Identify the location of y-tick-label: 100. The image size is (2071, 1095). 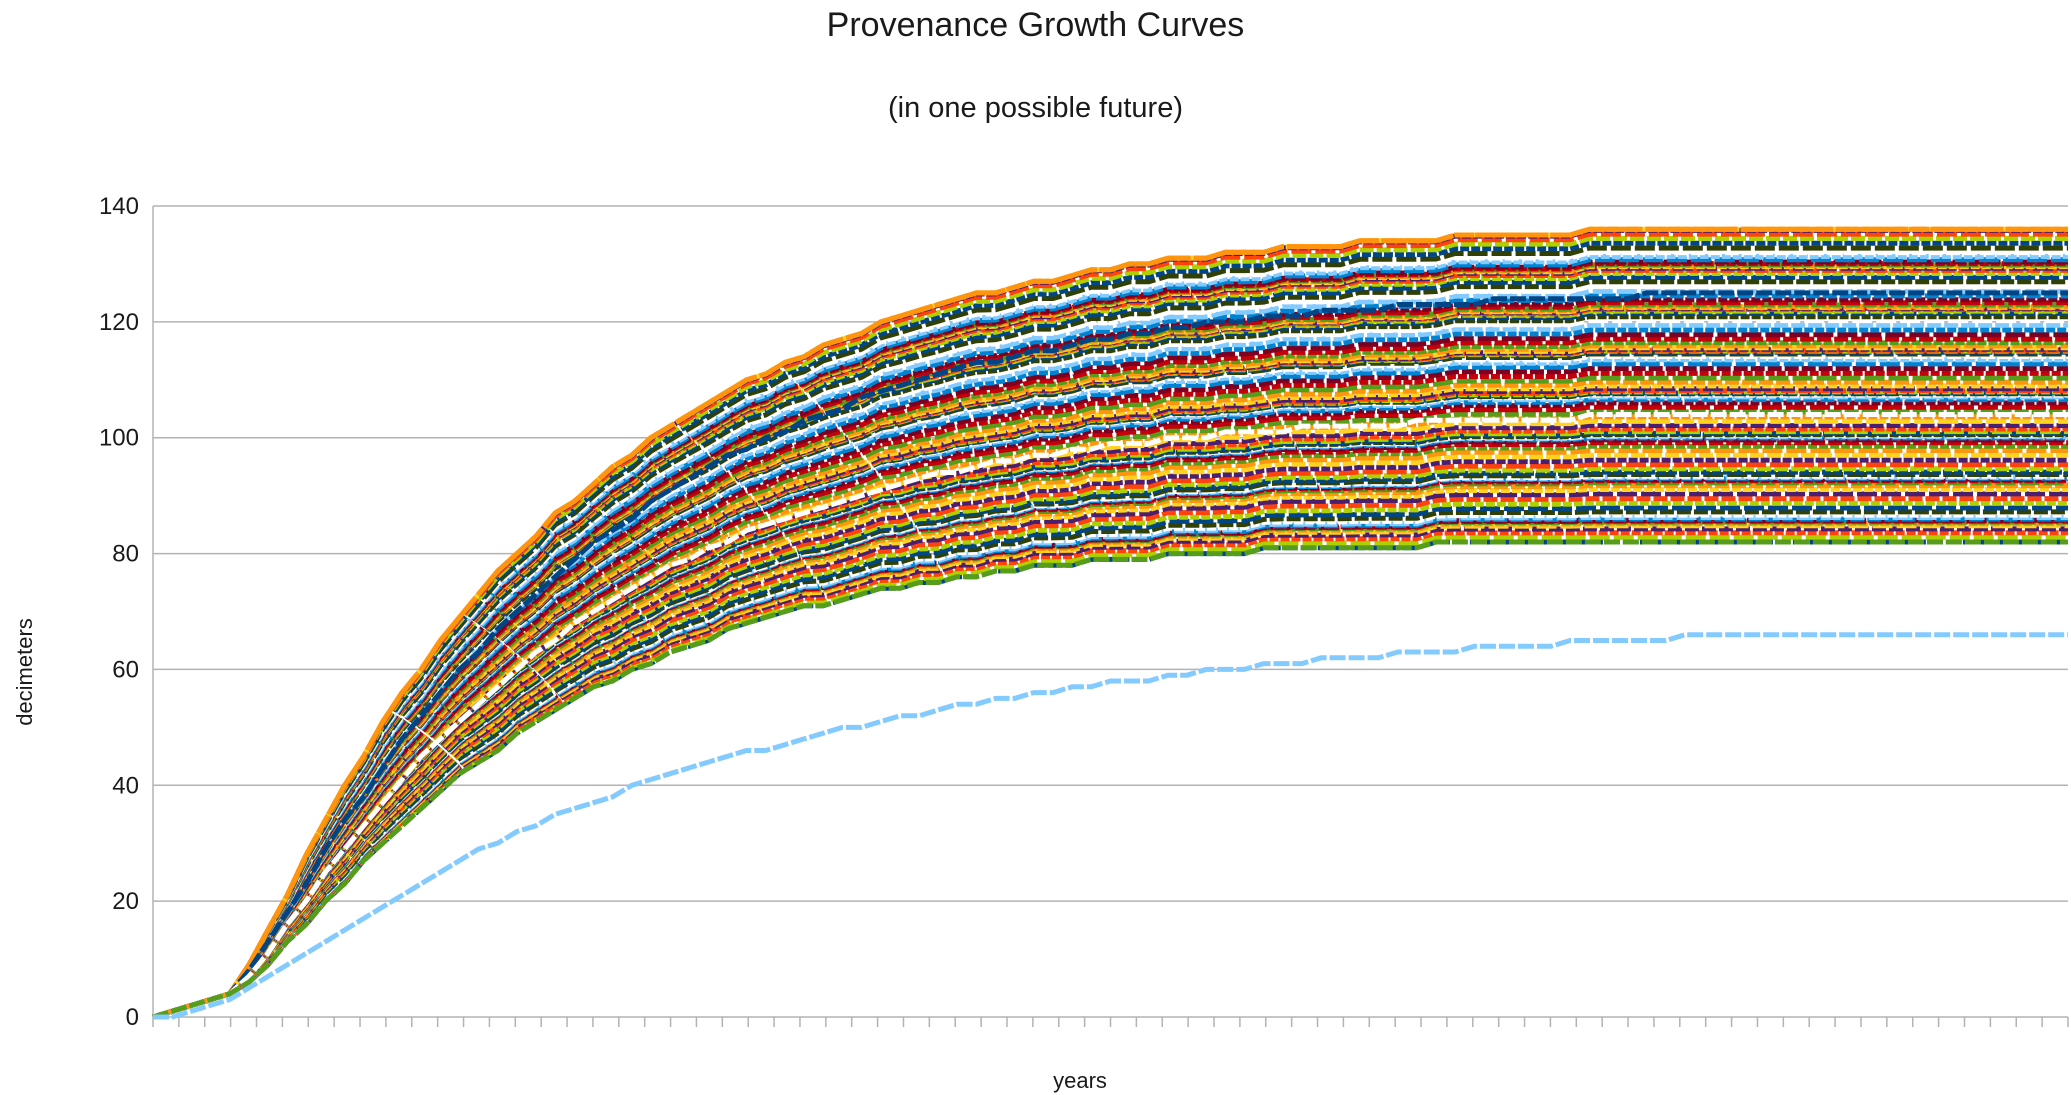
(119, 438).